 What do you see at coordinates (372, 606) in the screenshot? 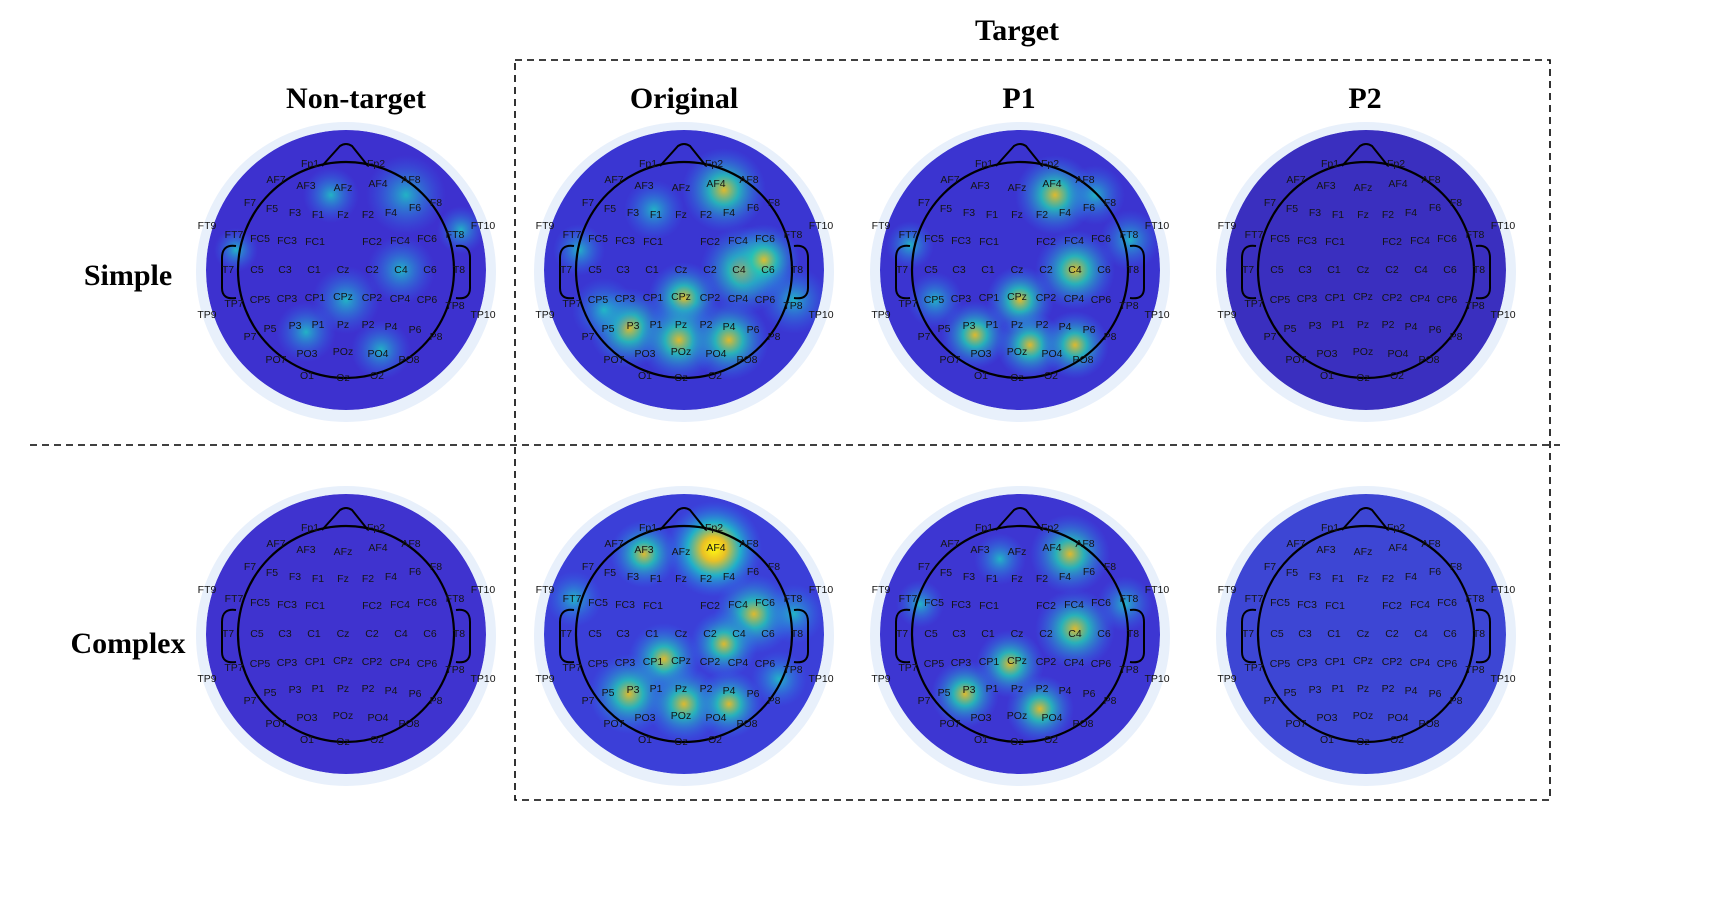
I see `electrode-label: FC2` at bounding box center [372, 606].